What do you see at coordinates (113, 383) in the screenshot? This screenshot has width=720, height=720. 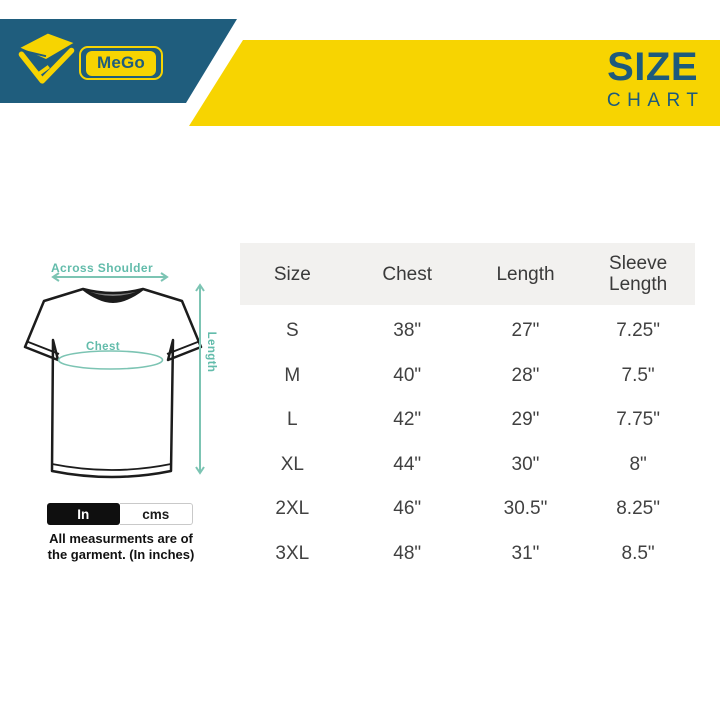 I see `tshirt-body-outline` at bounding box center [113, 383].